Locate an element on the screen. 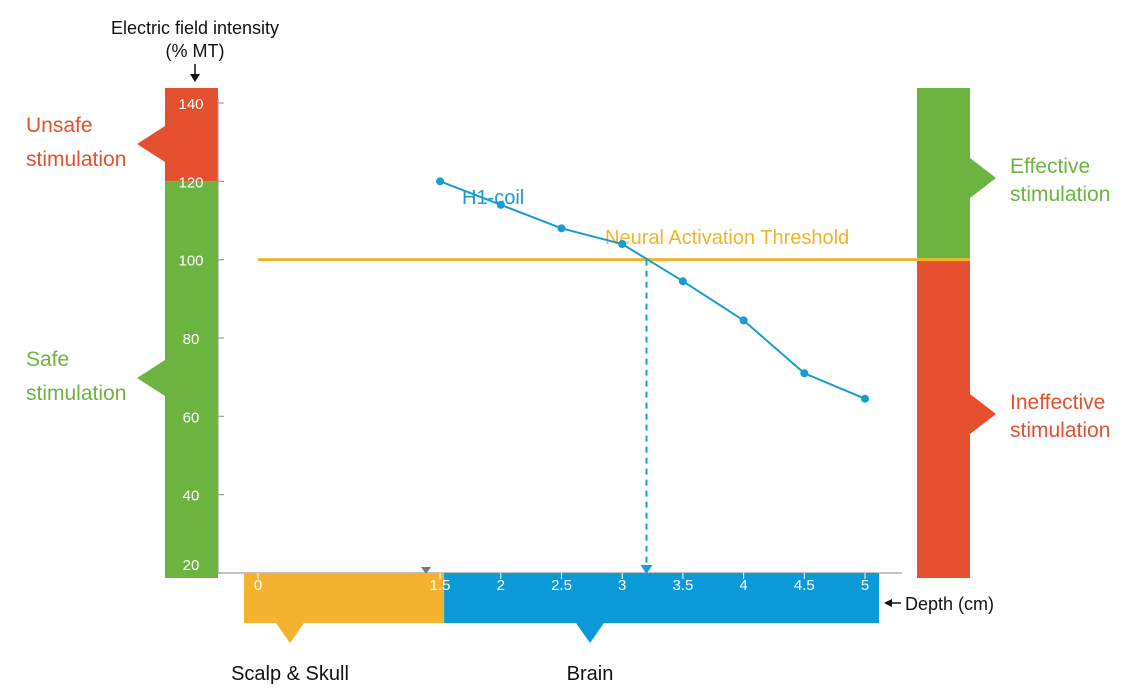 This screenshot has width=1140, height=694. y-axis-title-arrow-head is located at coordinates (195, 78).